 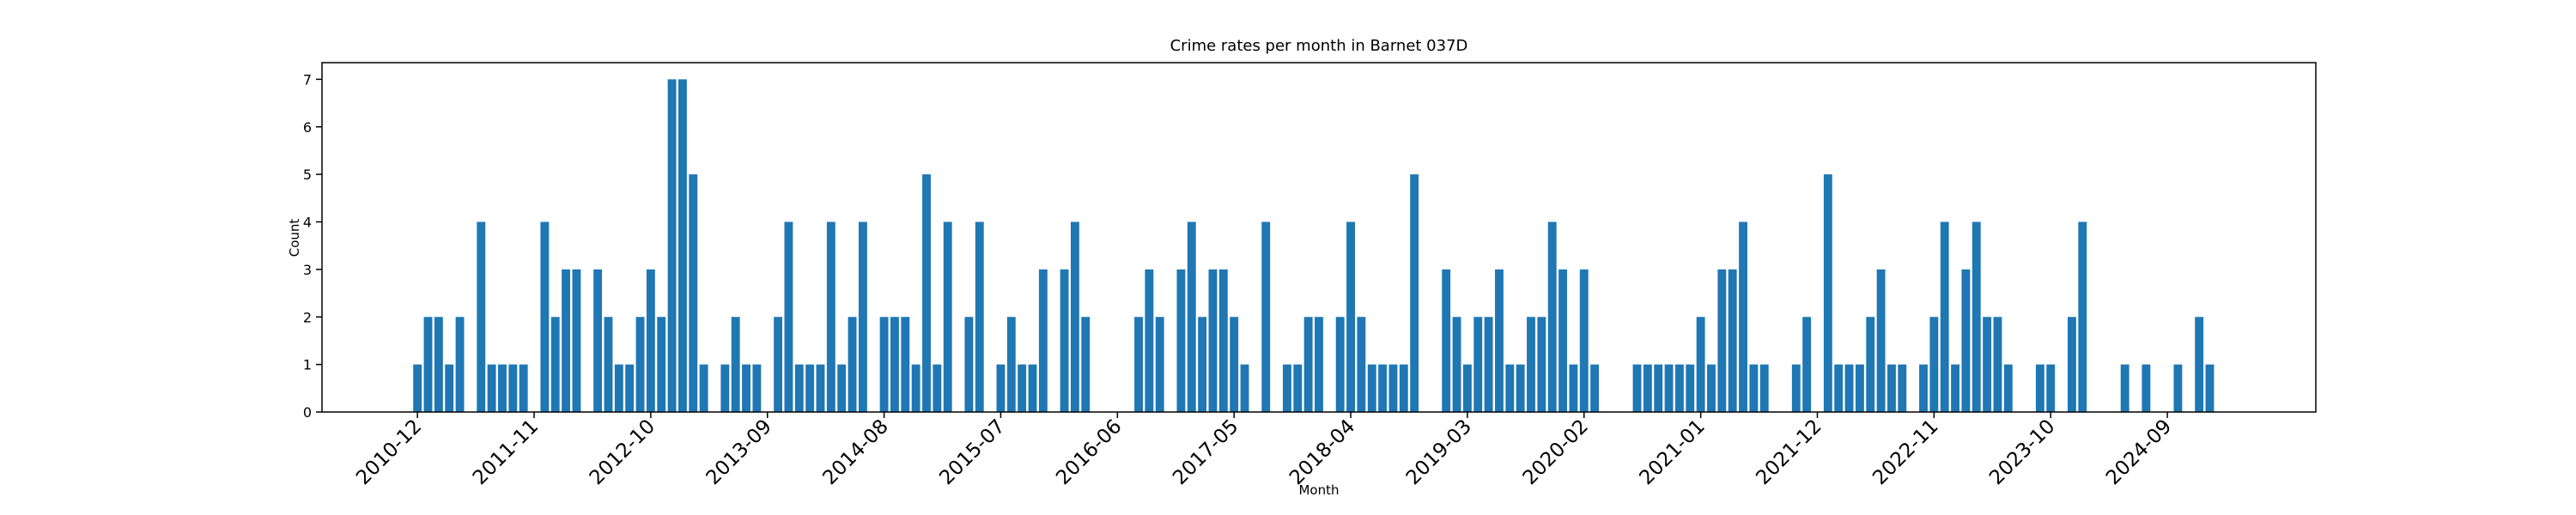 I want to click on y-tick-label: 6, so click(x=307, y=127).